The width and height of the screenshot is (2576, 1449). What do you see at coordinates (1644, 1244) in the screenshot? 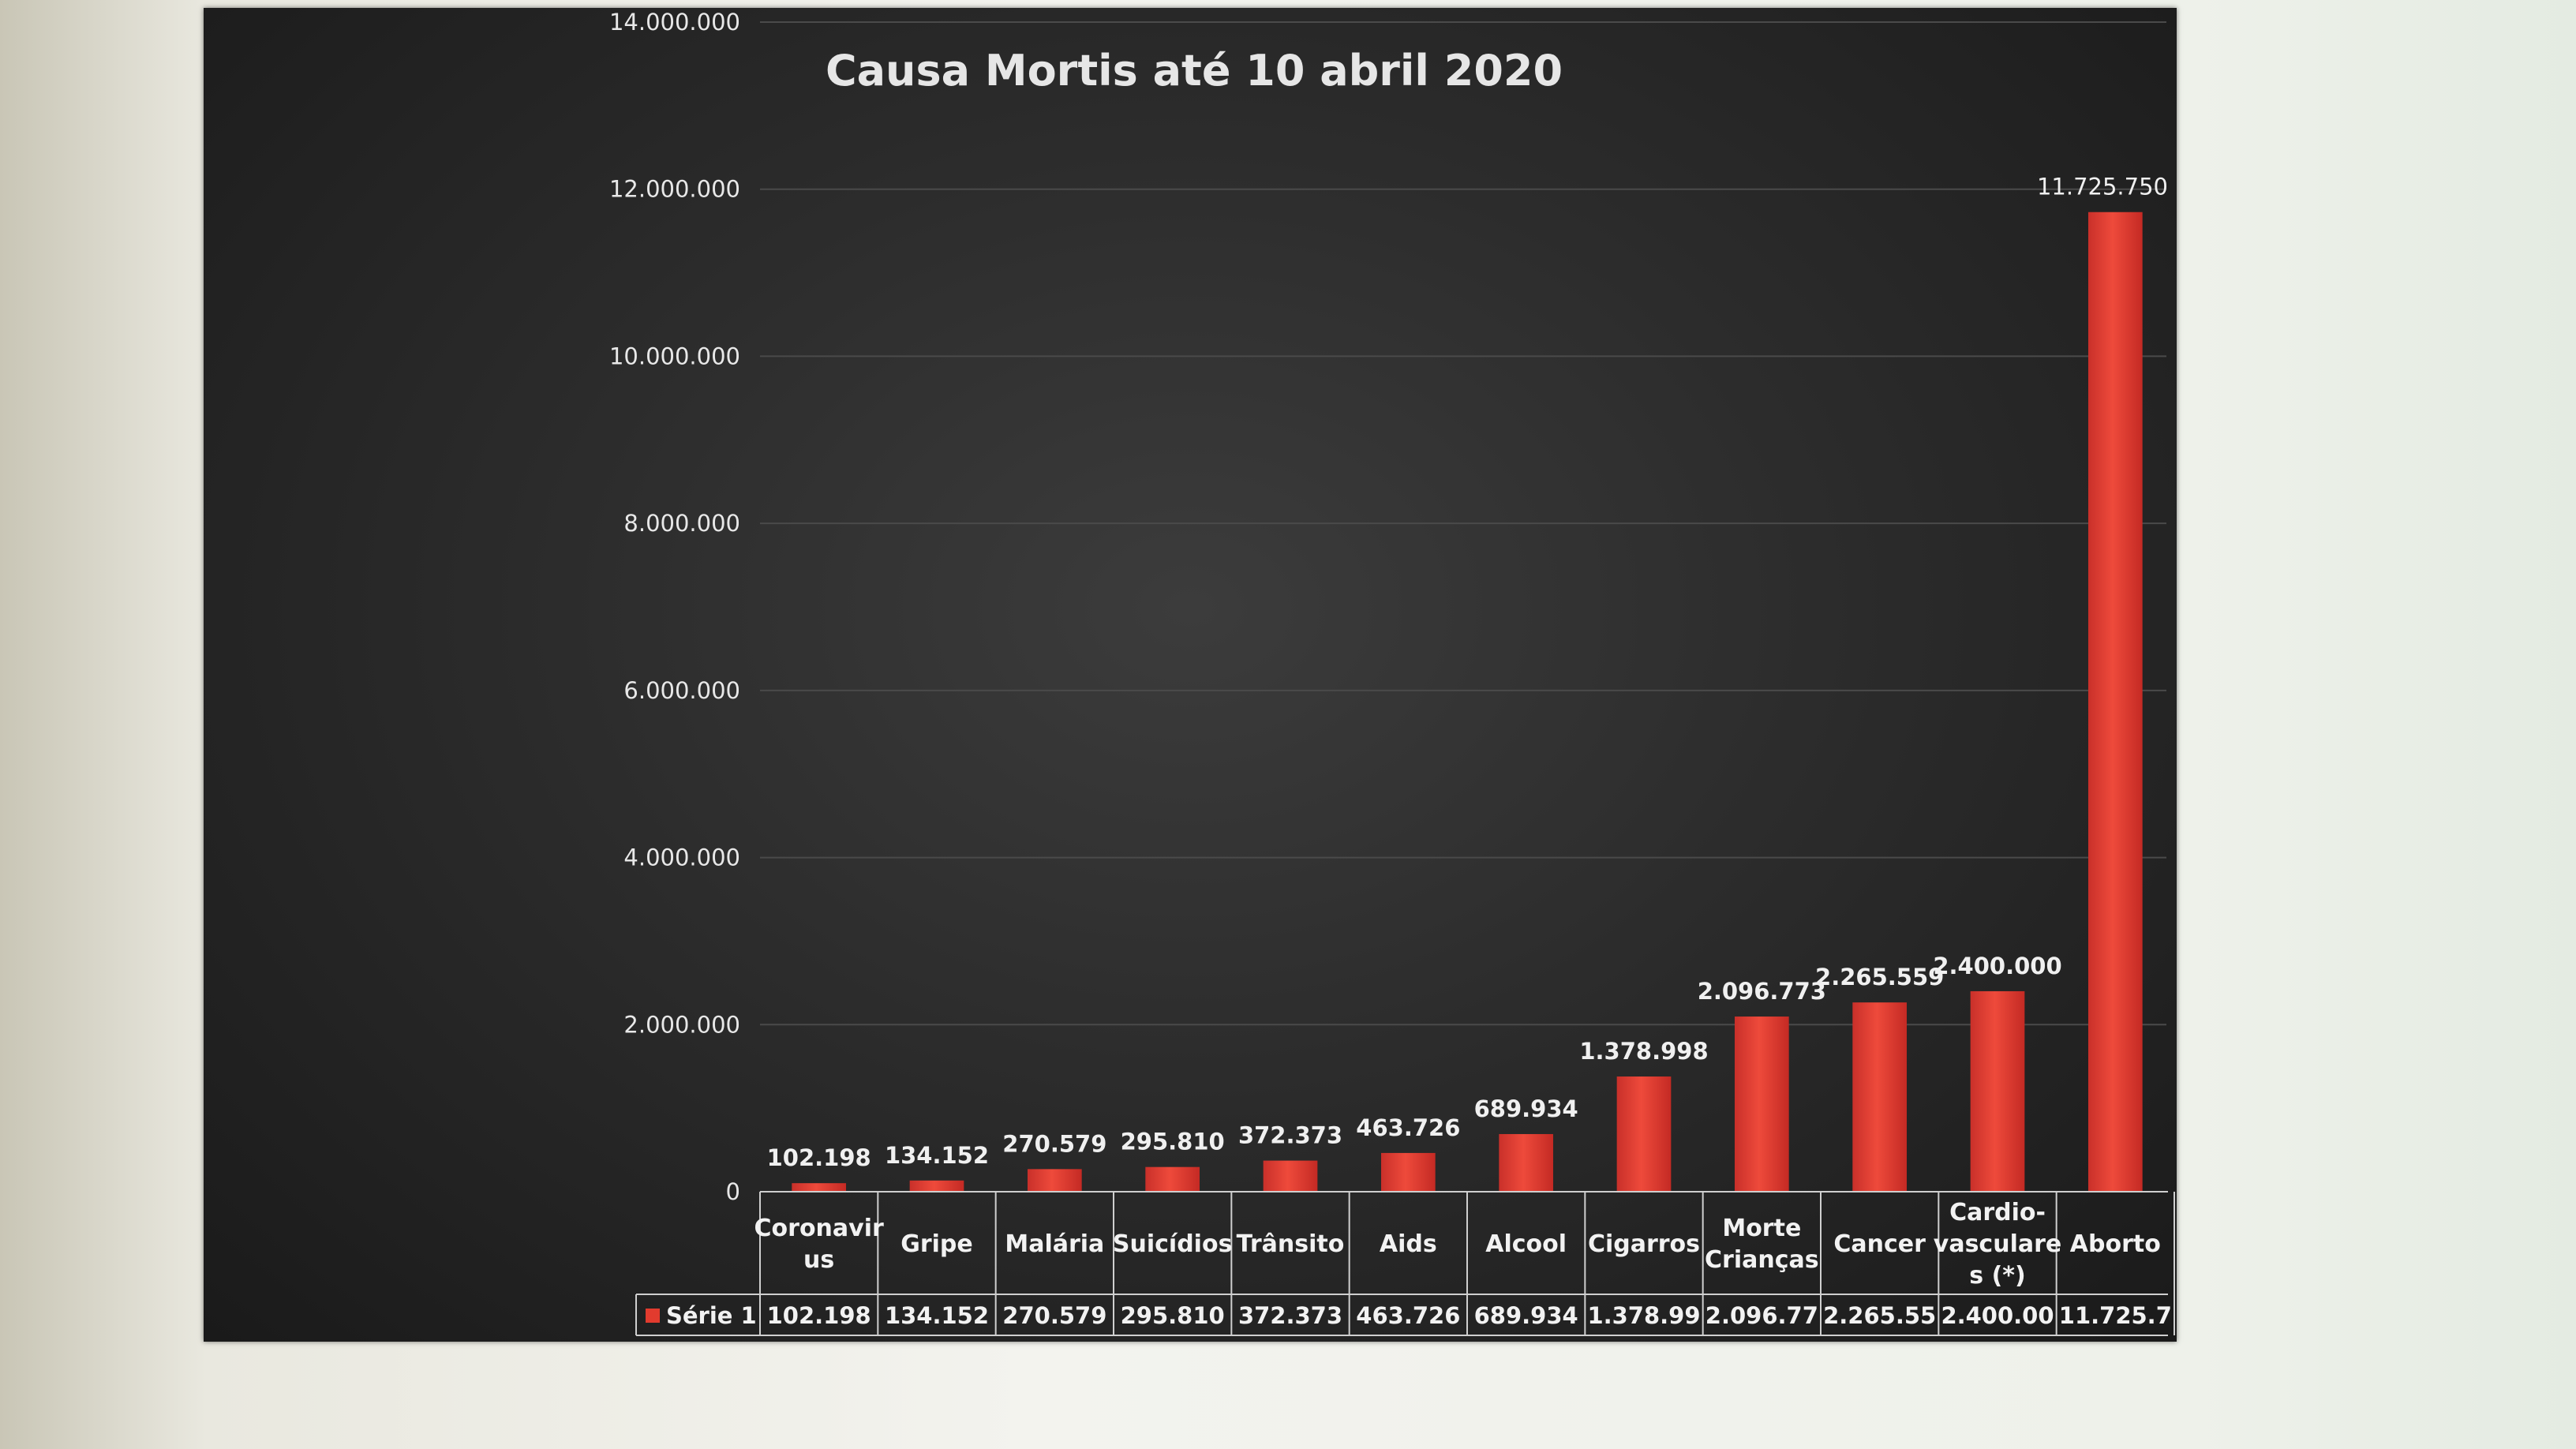
I see `category-label: Cigarros` at bounding box center [1644, 1244].